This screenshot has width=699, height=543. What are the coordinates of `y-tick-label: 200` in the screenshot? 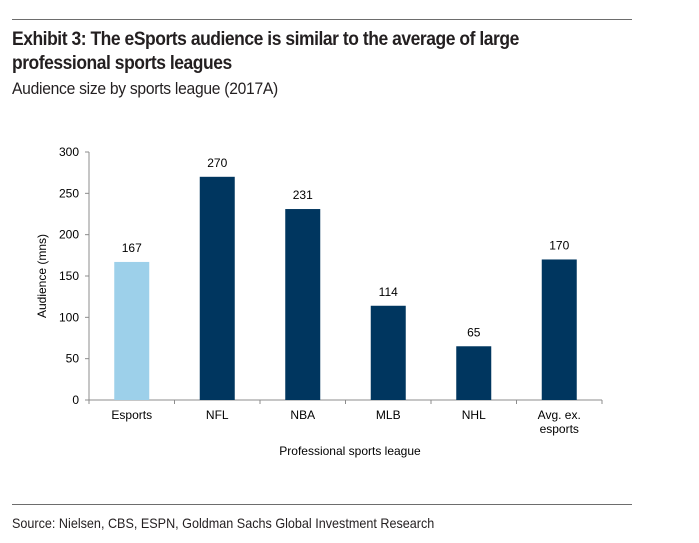 It's located at (69, 235).